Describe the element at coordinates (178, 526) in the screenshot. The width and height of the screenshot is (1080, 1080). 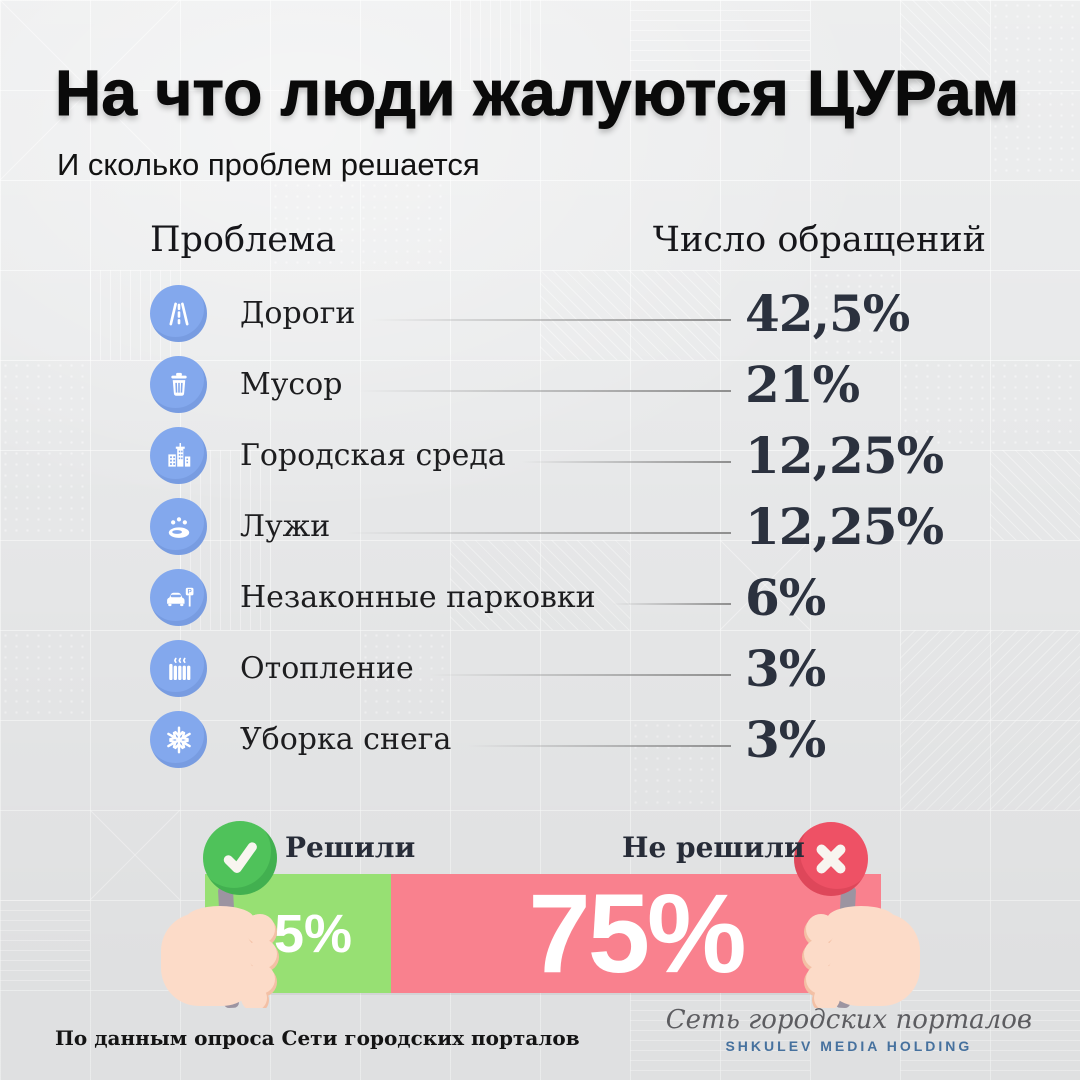
I see `puddle-icon` at that location.